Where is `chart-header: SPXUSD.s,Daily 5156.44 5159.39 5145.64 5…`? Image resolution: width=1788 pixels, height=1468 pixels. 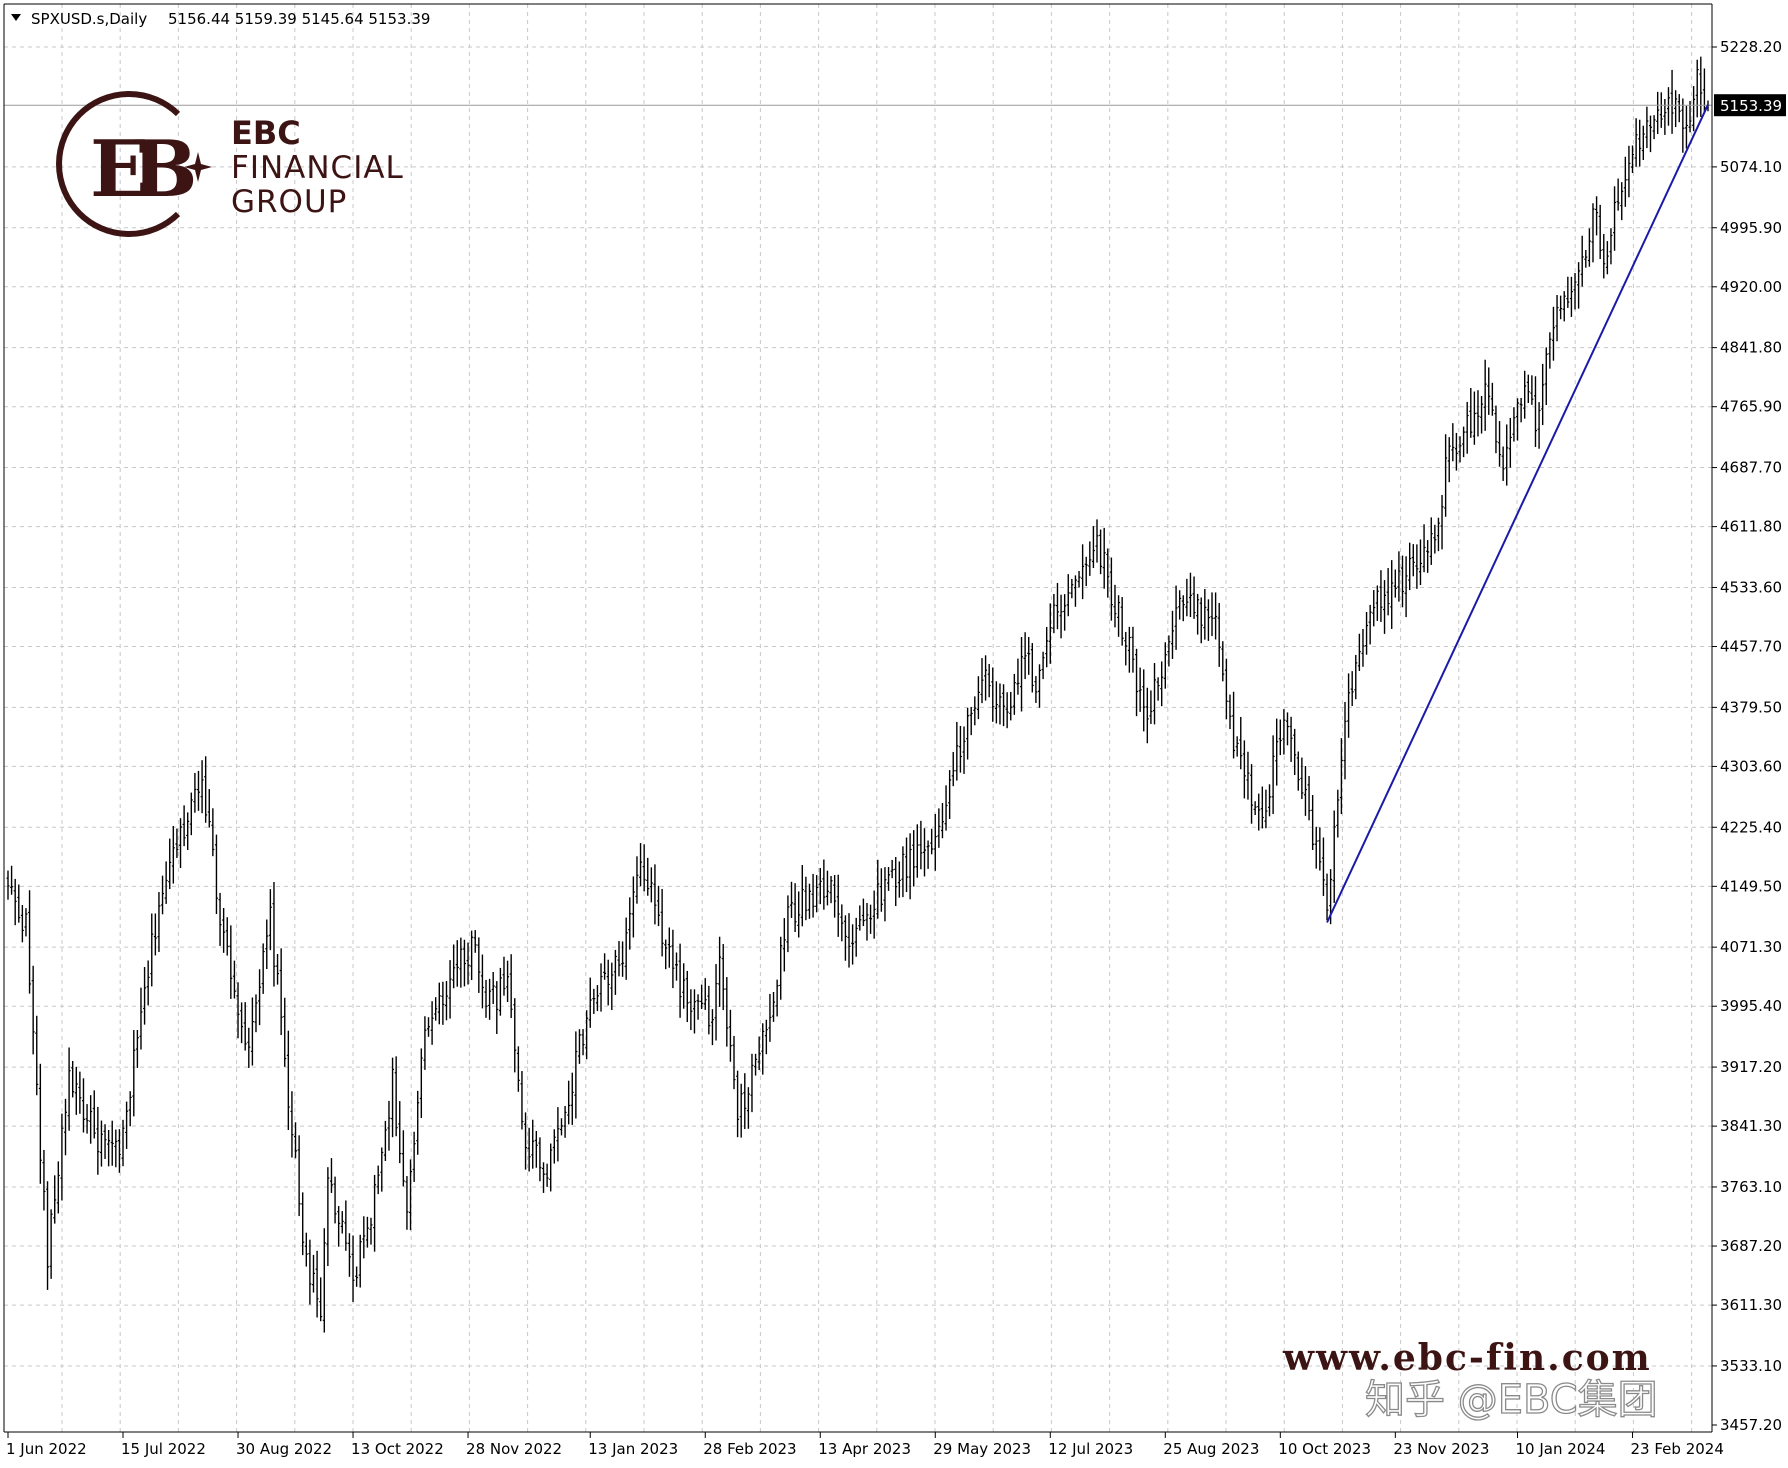
chart-header: SPXUSD.s,Daily 5156.44 5159.39 5145.64 5… is located at coordinates (220, 19).